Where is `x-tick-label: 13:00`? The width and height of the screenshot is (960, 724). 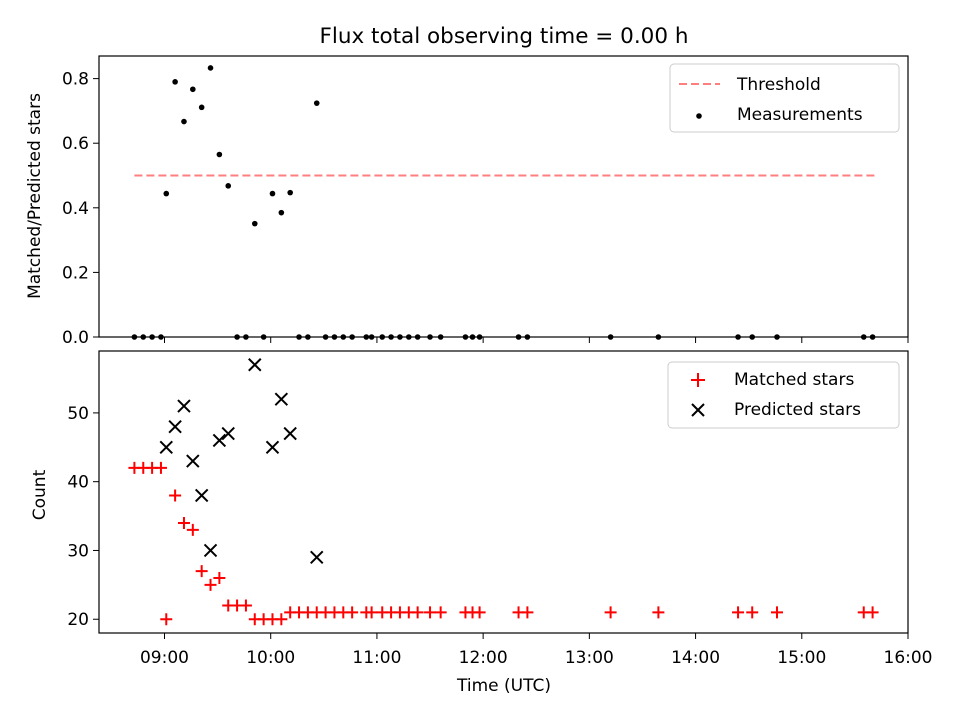 x-tick-label: 13:00 is located at coordinates (589, 658).